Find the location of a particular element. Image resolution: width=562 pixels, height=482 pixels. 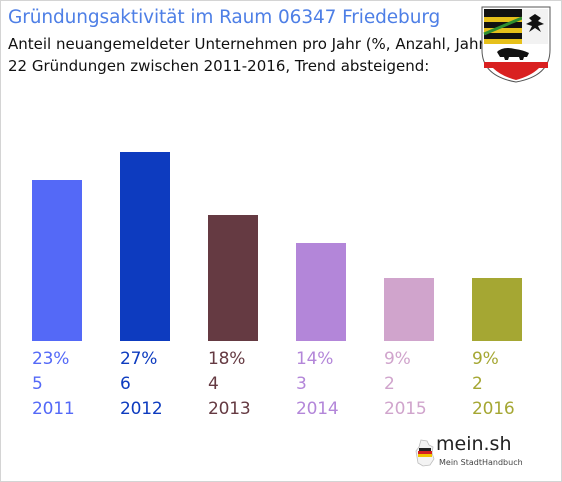

bar-2015 is located at coordinates (409, 309).